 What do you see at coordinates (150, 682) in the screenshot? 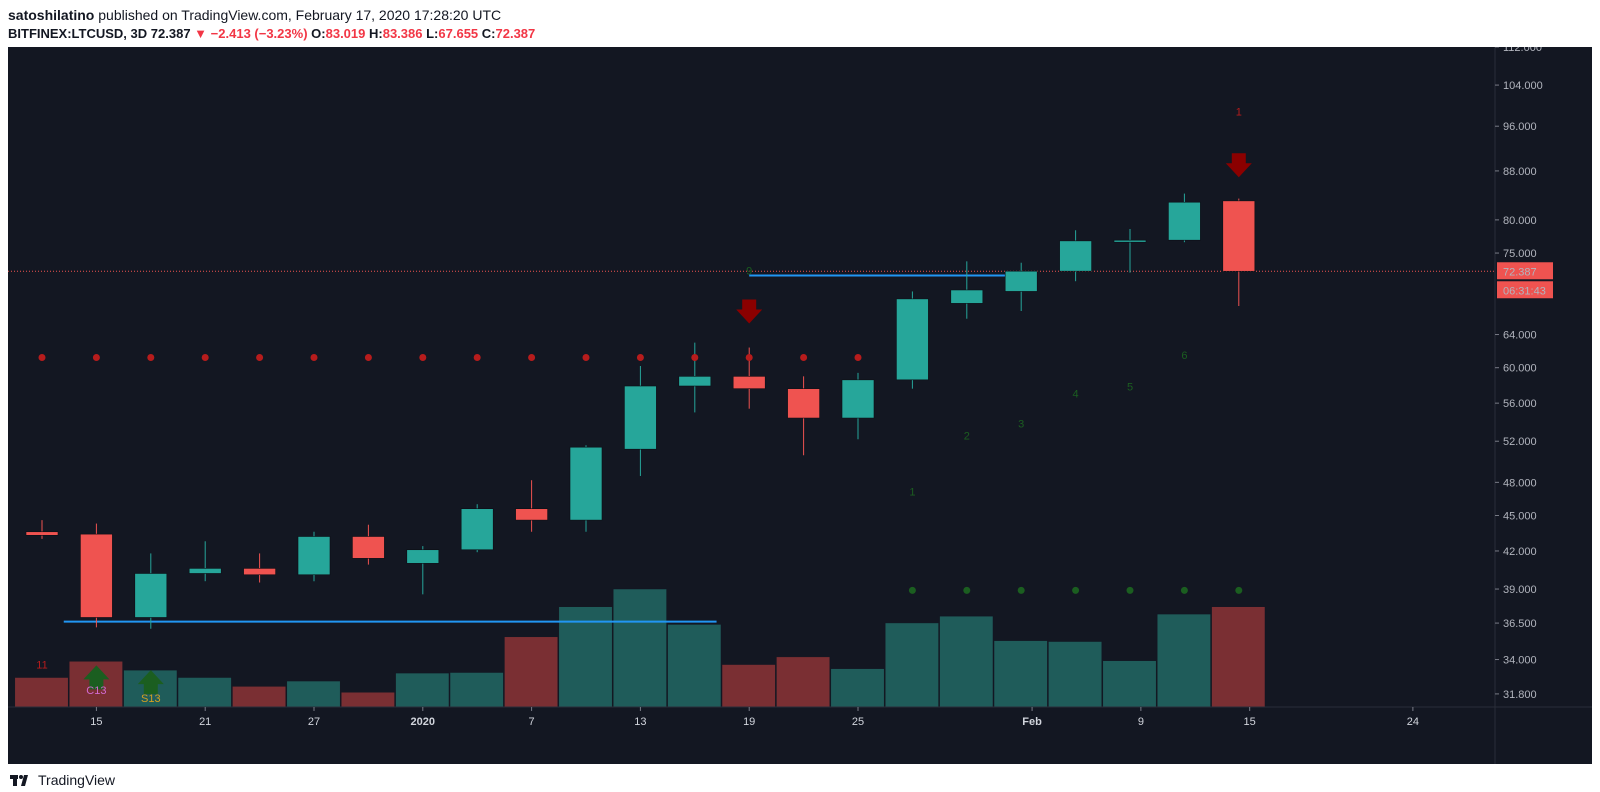
I see `buy-arrow-icon` at bounding box center [150, 682].